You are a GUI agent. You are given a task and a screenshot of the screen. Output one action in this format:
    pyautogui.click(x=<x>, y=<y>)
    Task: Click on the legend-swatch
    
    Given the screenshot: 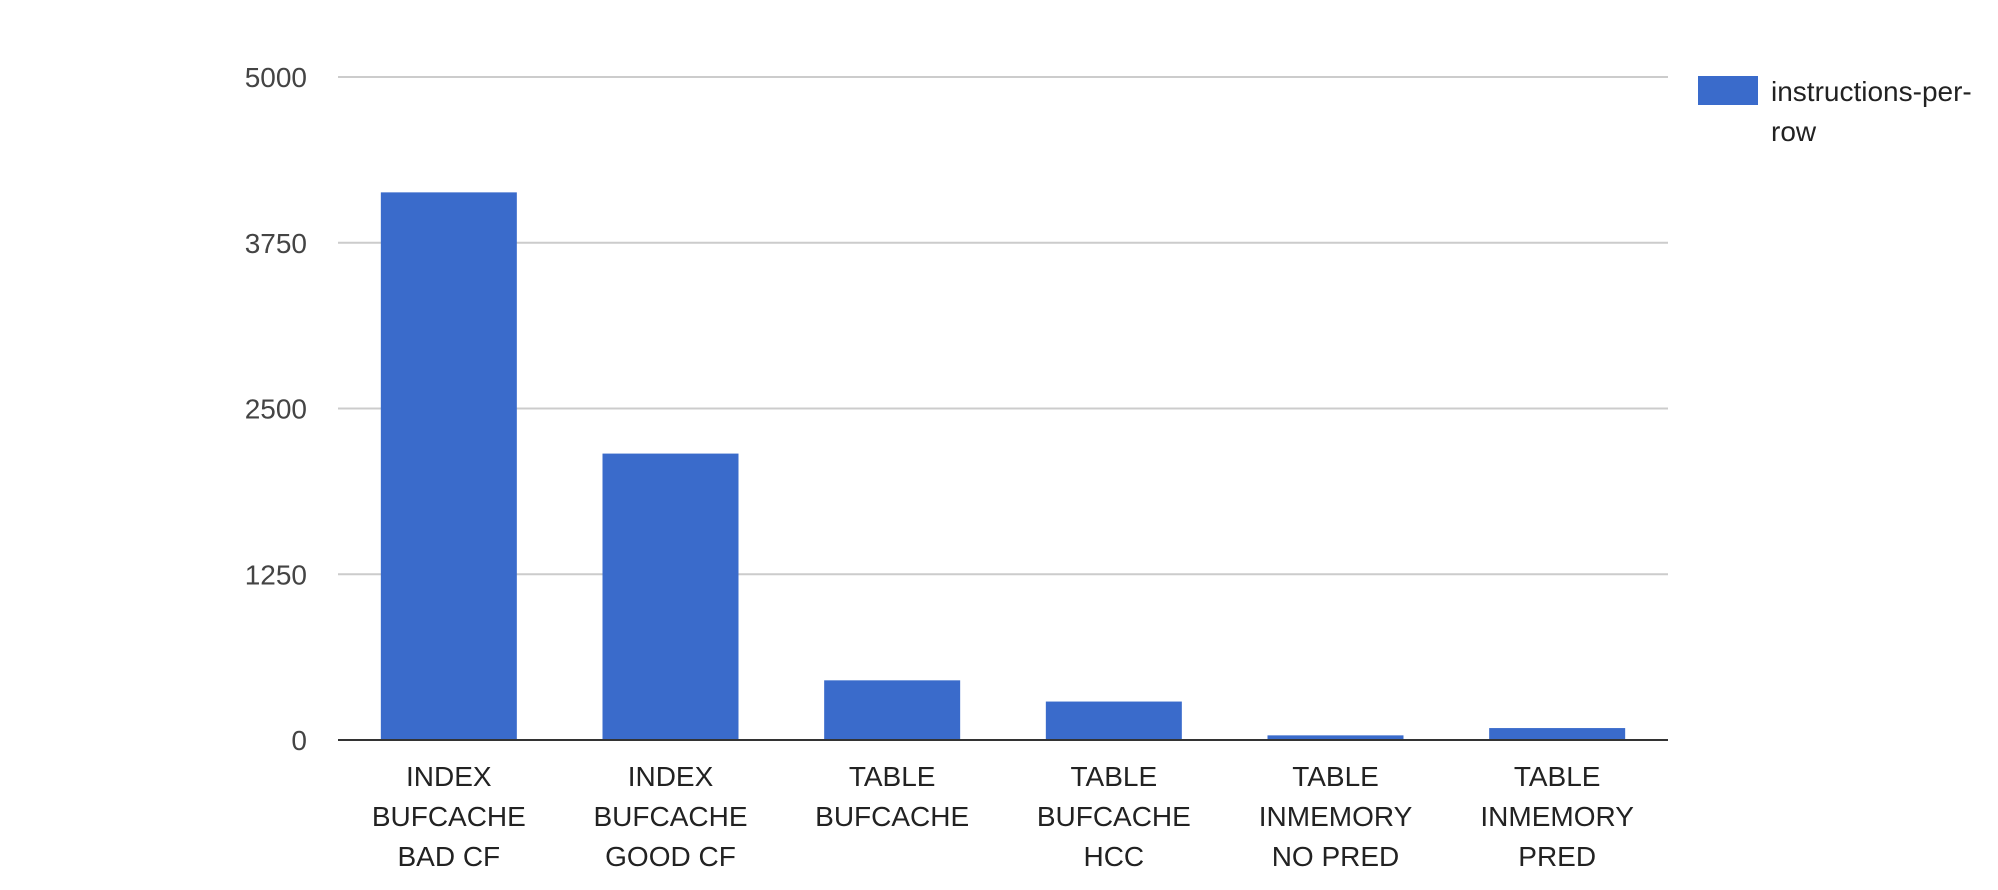 What is the action you would take?
    pyautogui.click(x=1728, y=90)
    